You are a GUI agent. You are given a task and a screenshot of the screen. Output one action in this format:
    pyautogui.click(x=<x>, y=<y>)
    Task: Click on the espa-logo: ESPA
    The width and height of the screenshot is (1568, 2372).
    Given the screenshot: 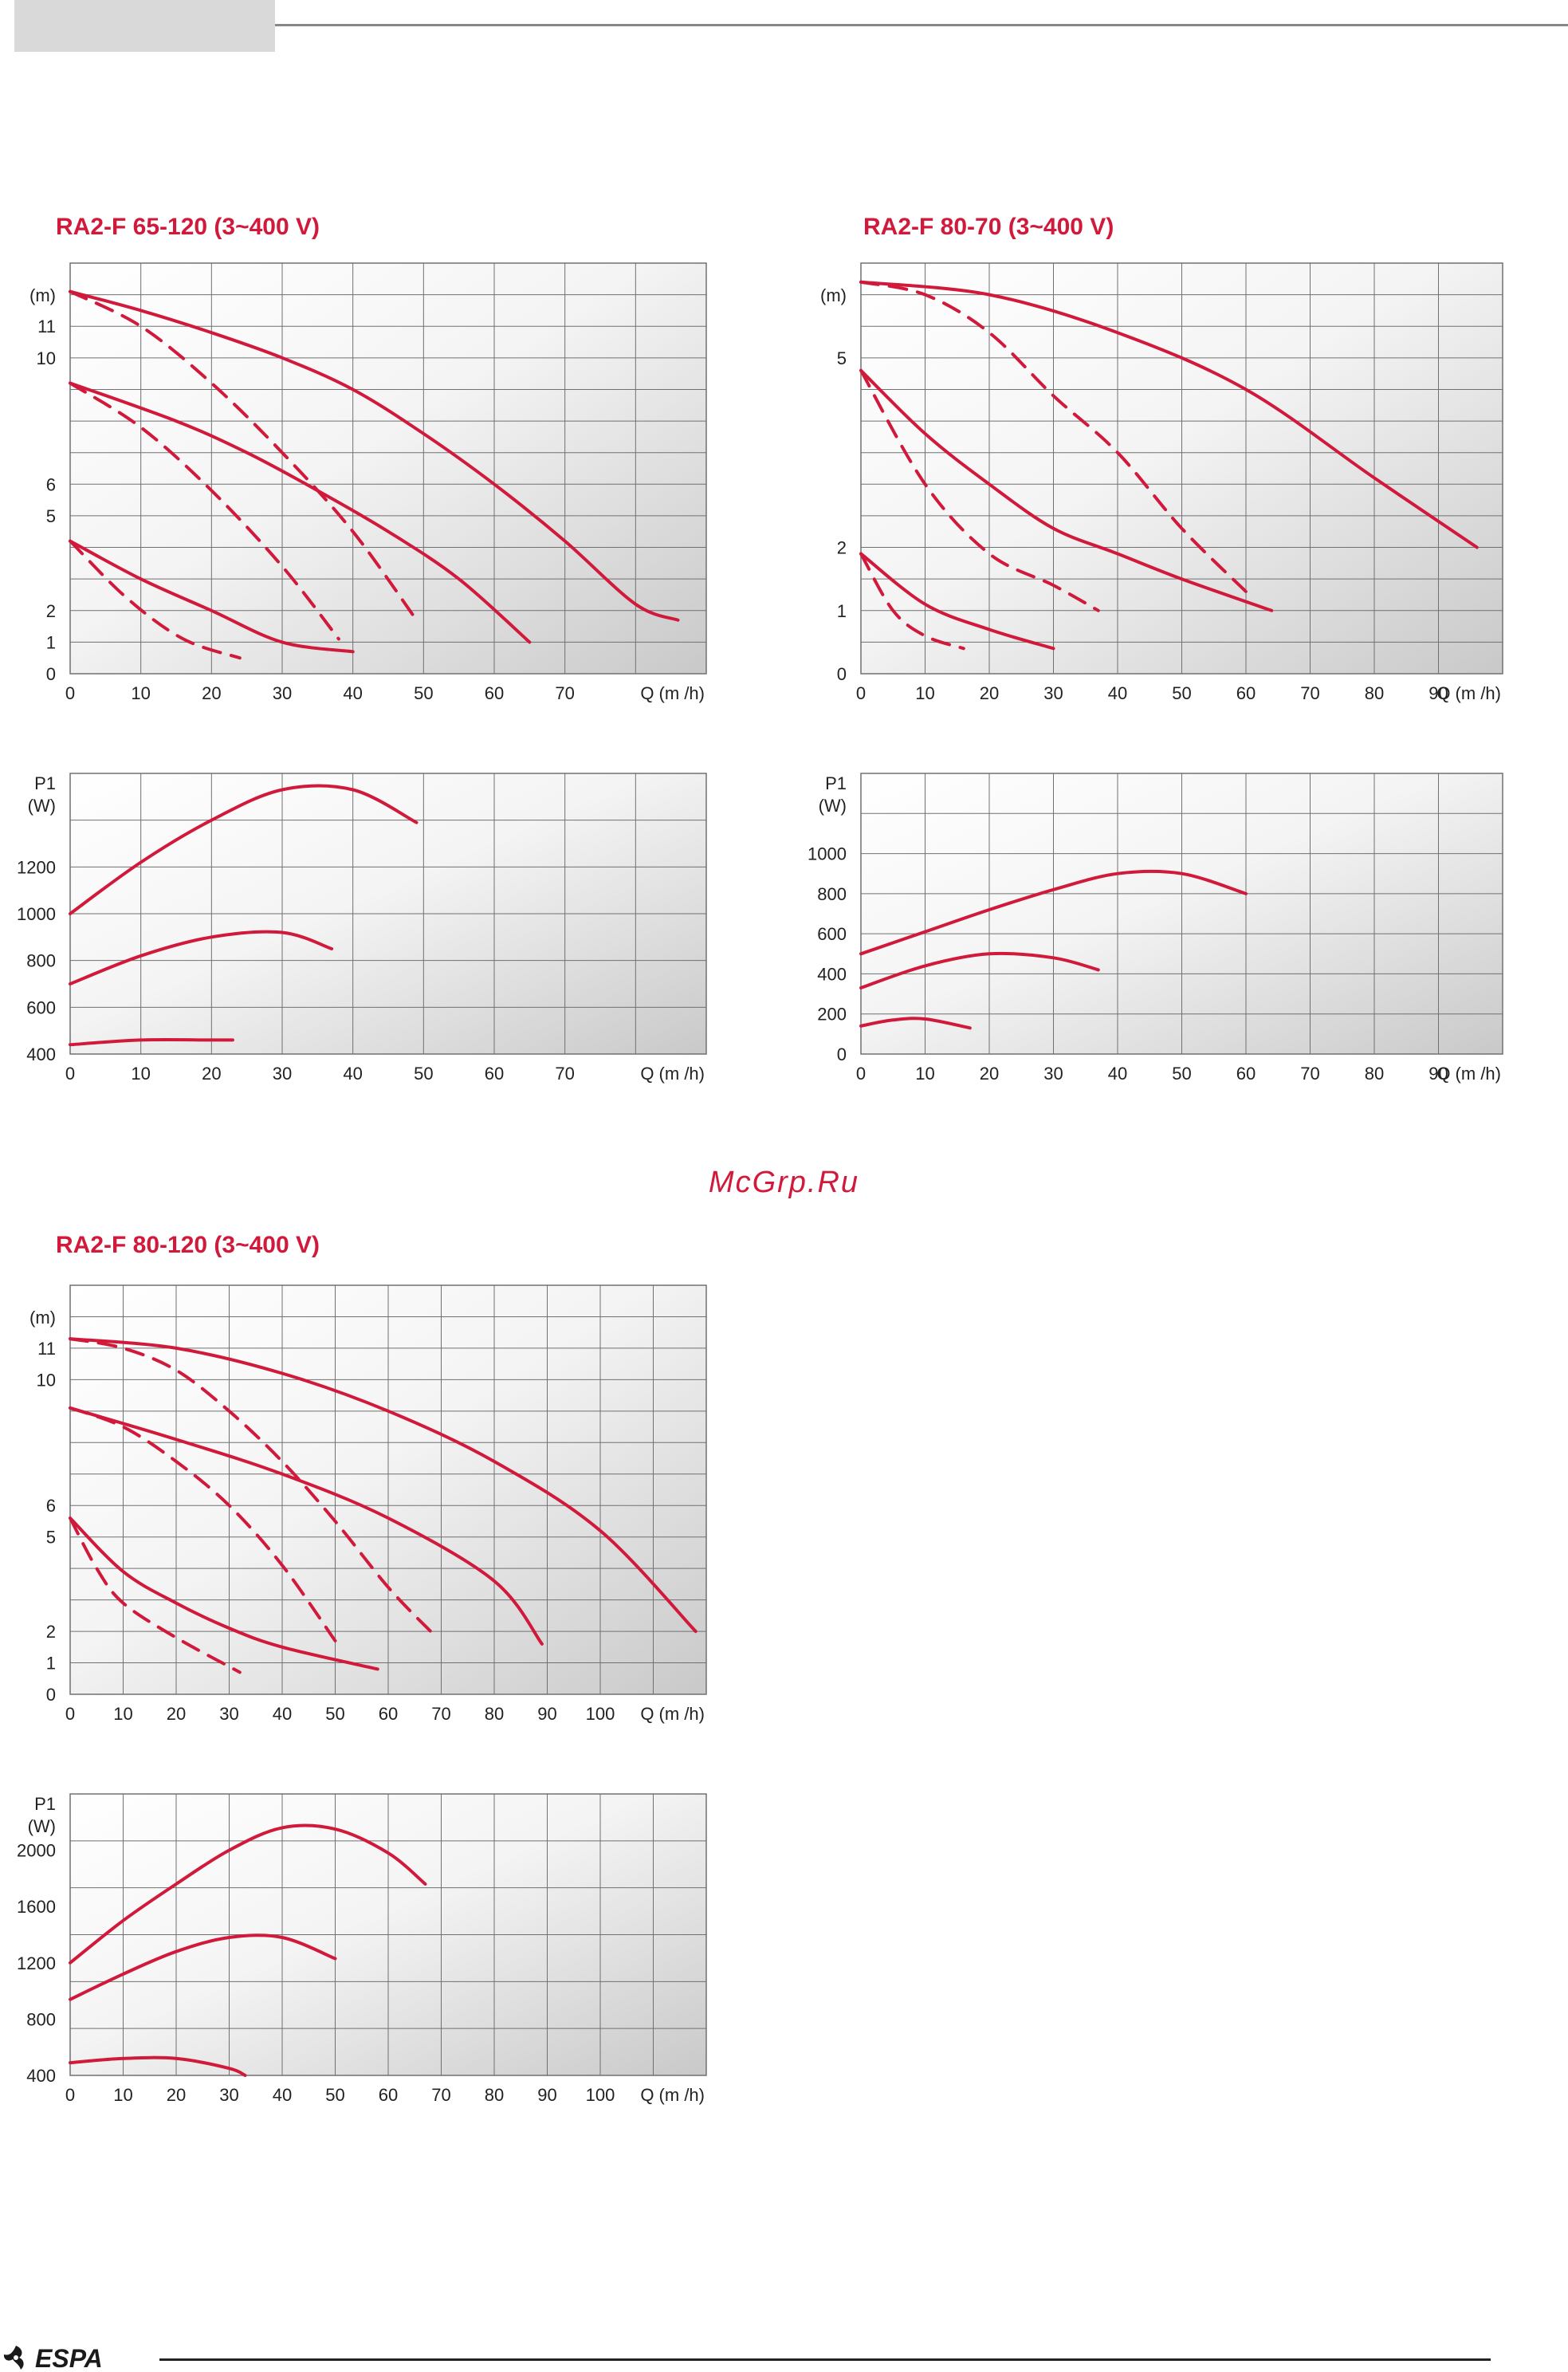 What is the action you would take?
    pyautogui.click(x=53, y=2358)
    